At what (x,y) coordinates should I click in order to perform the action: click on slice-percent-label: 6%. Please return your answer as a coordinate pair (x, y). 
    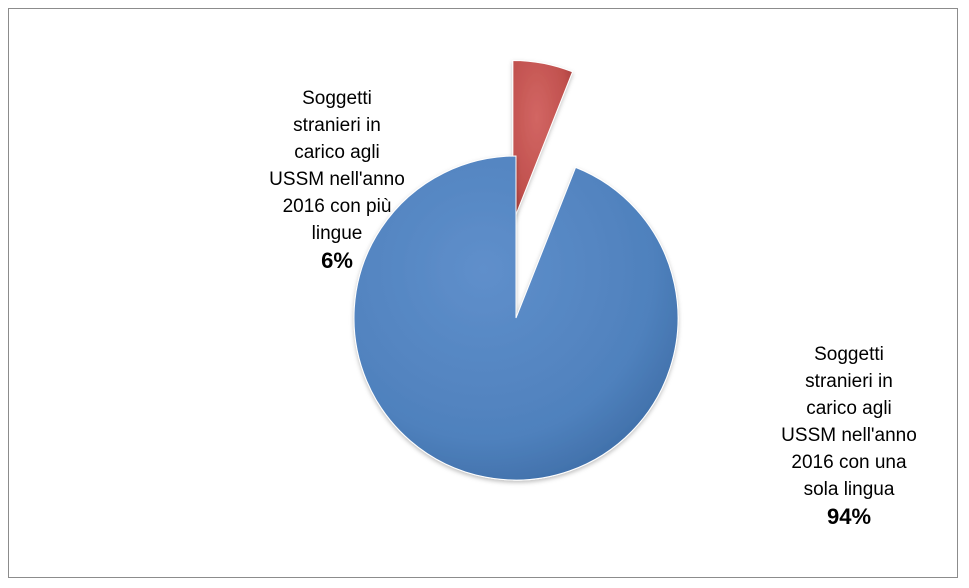
    Looking at the image, I should click on (337, 260).